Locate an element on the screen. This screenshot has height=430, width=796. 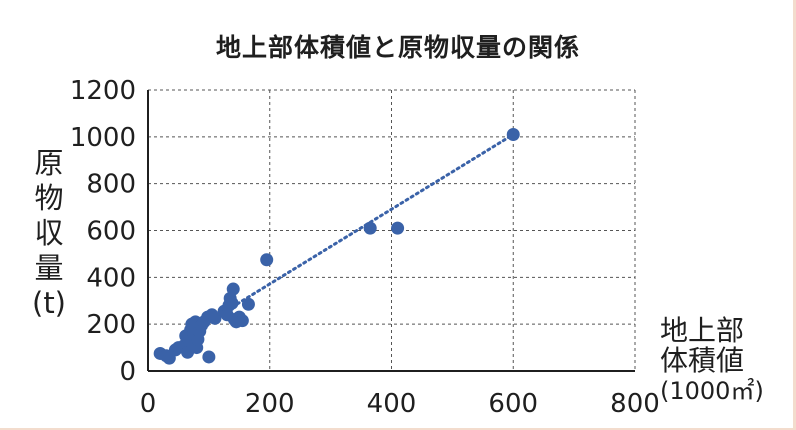
y-tick-label: 600 is located at coordinates (111, 232).